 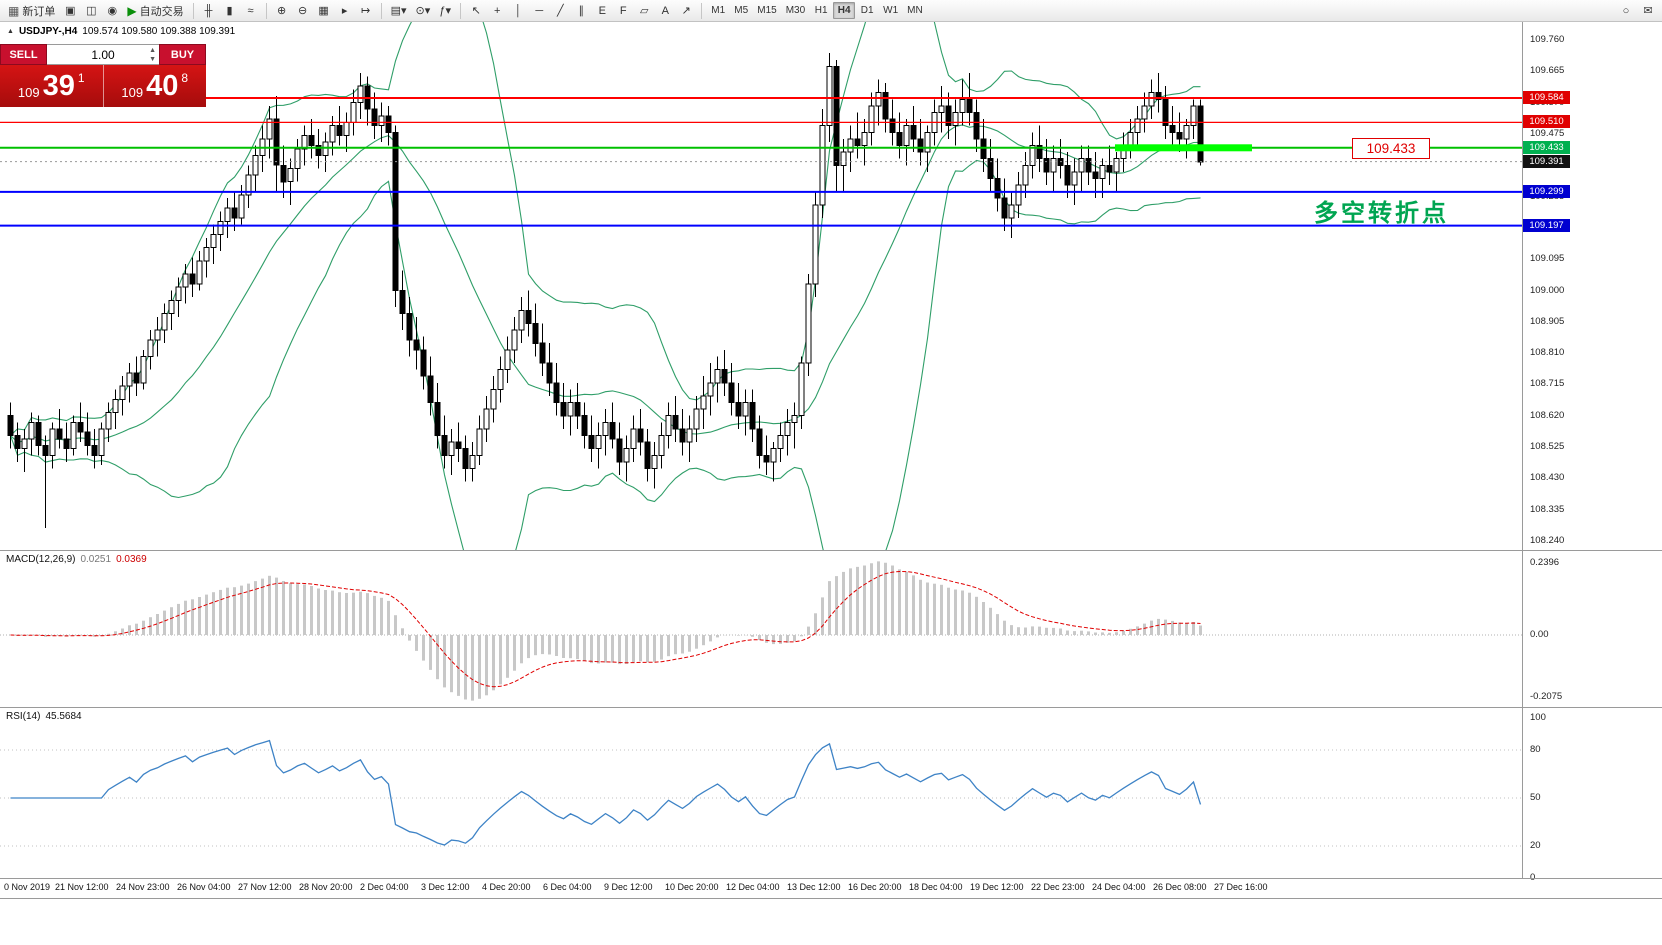 What do you see at coordinates (936, 887) in the screenshot?
I see `time-label: 18 Dec 04:00` at bounding box center [936, 887].